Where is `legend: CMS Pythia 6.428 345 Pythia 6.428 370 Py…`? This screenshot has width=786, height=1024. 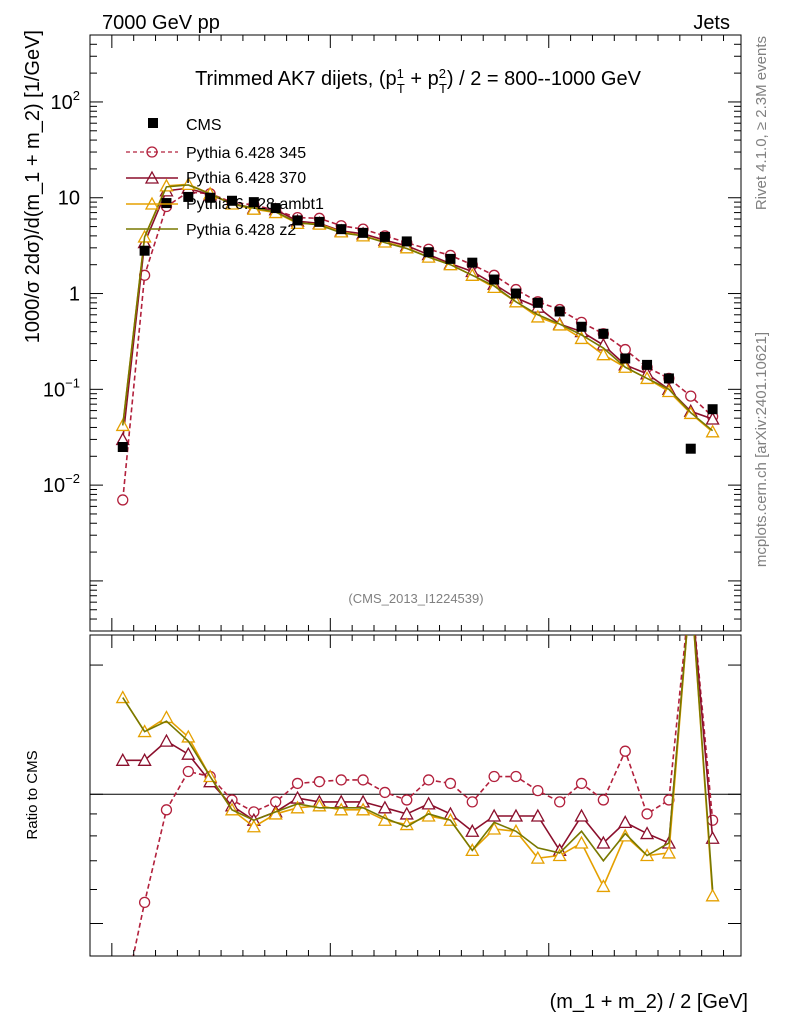
legend: CMS Pythia 6.428 345 Pythia 6.428 370 Py… is located at coordinates (225, 178).